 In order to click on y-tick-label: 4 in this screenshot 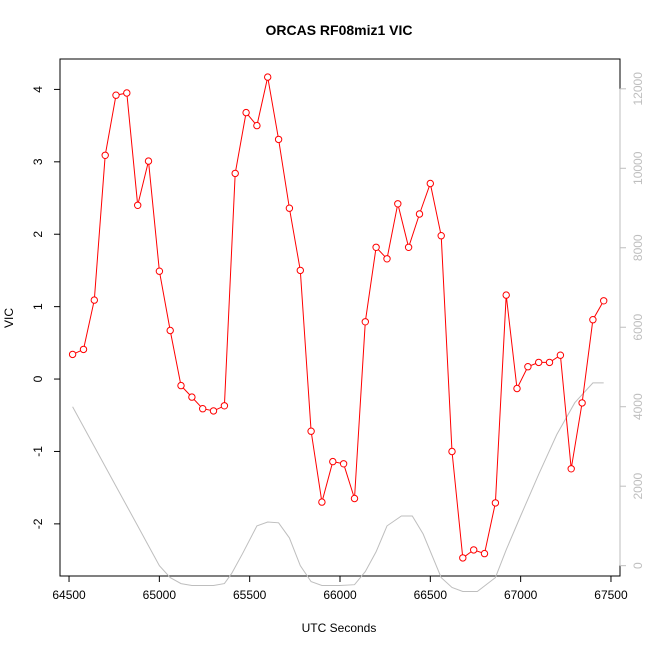, I will do `click(38, 89)`.